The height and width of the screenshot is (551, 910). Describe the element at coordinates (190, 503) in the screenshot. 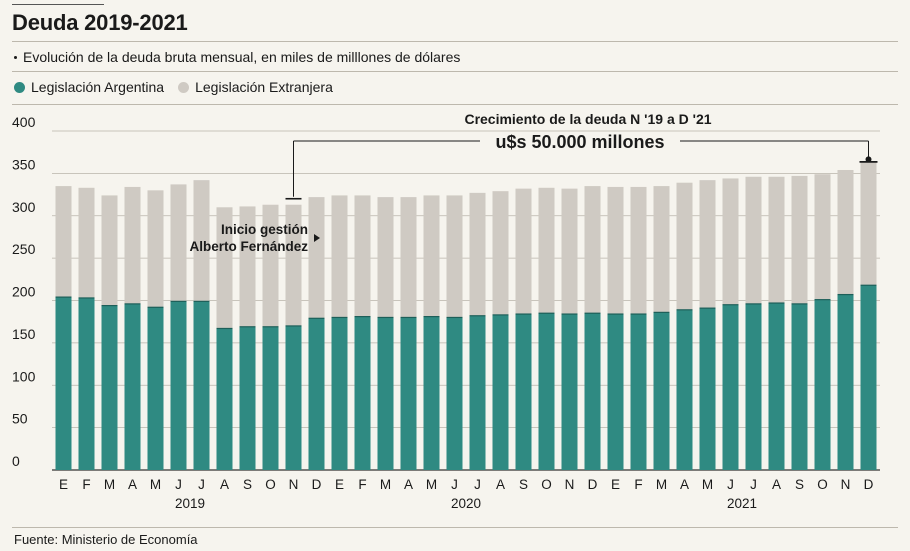

I see `year-label: 2019` at that location.